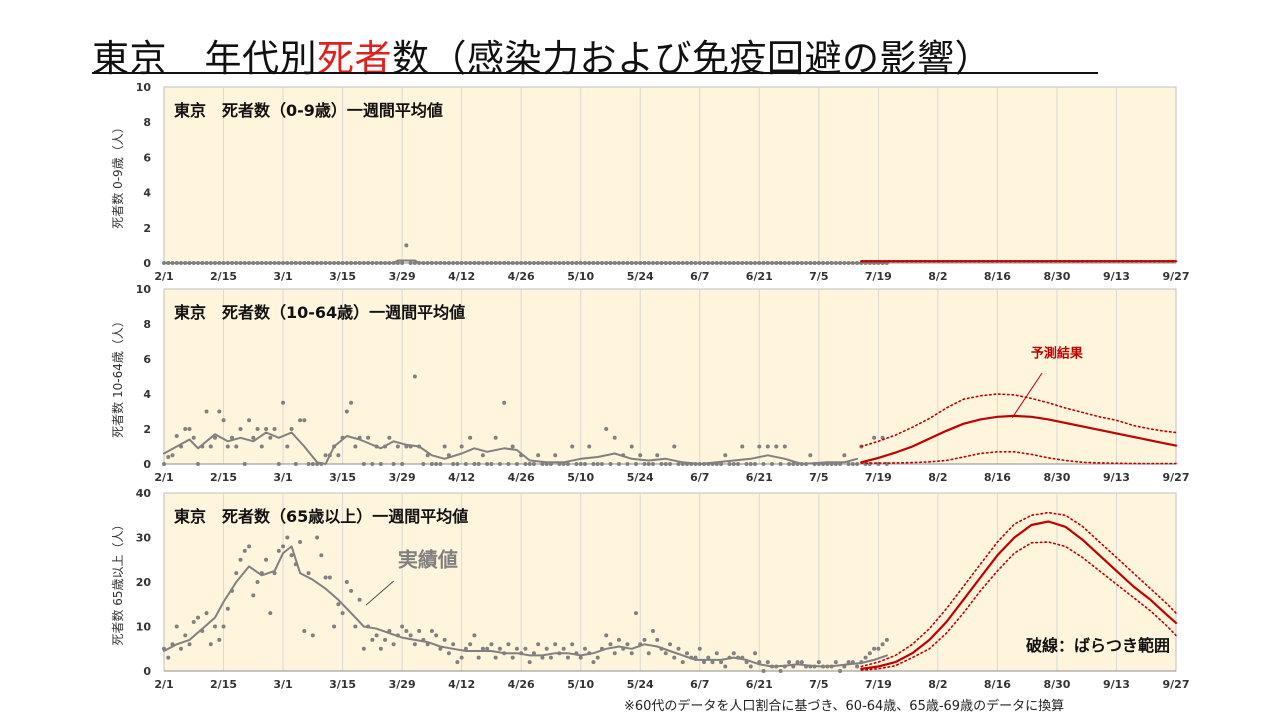 The width and height of the screenshot is (1280, 720). Describe the element at coordinates (147, 324) in the screenshot. I see `y-tick-label: 8` at that location.